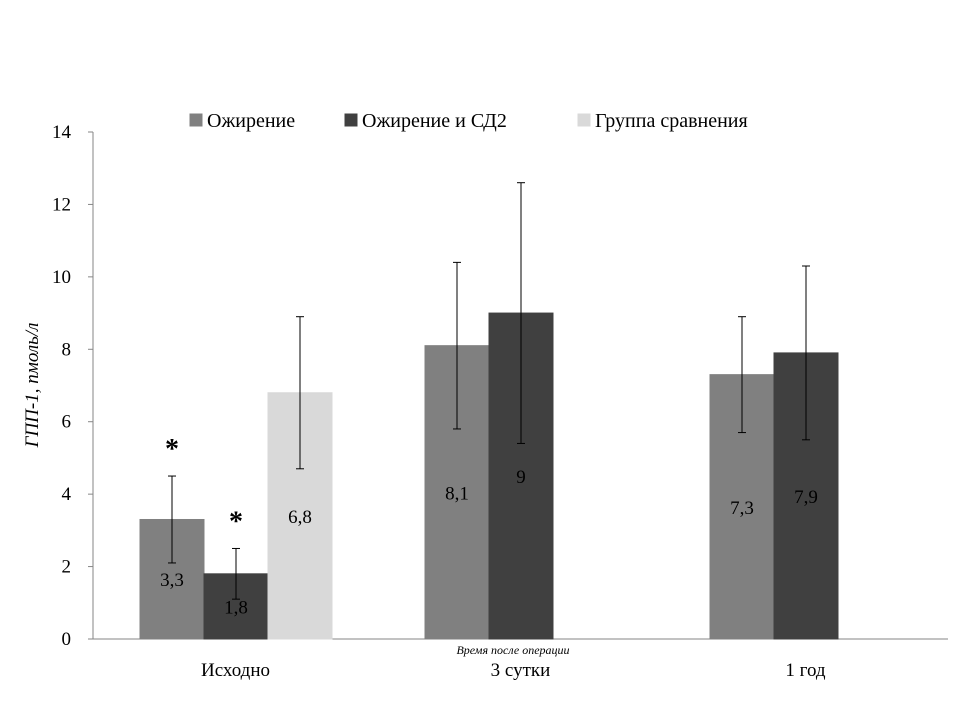 The image size is (960, 720). Describe the element at coordinates (67, 422) in the screenshot. I see `y-tick-label: 6` at that location.